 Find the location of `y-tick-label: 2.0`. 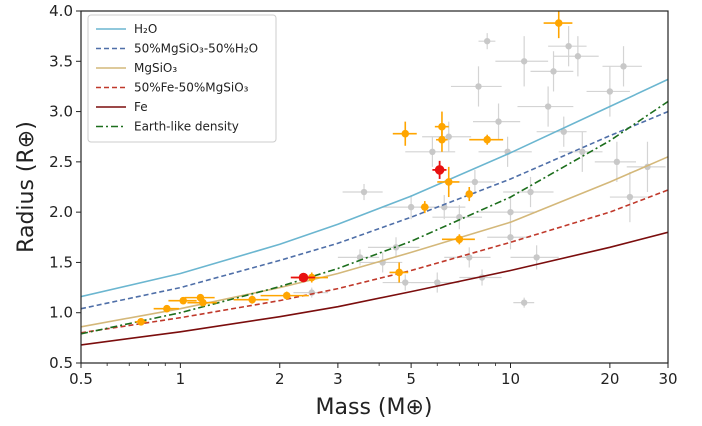

y-tick-label: 2.0 is located at coordinates (61, 212).